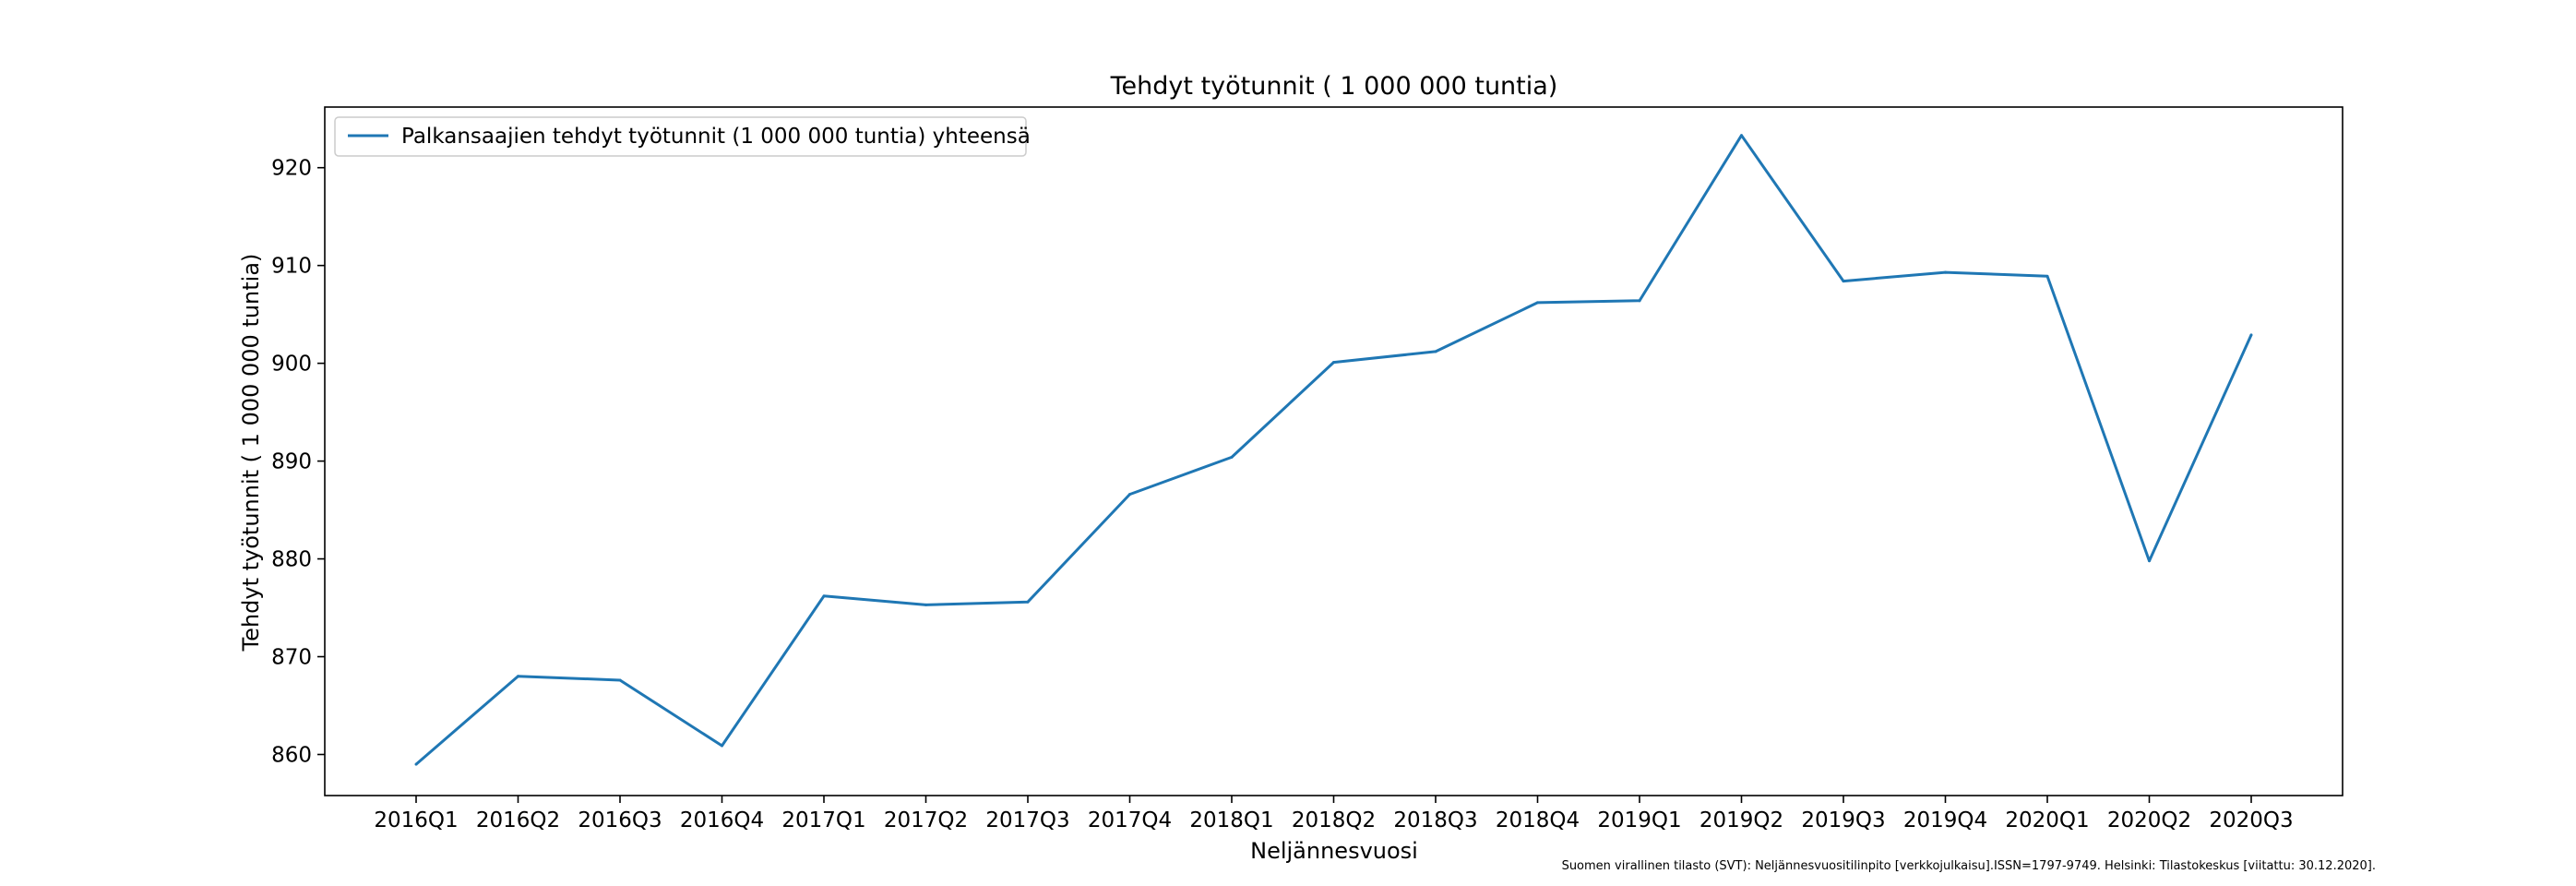 The height and width of the screenshot is (886, 2576). I want to click on chart-title: Tehdyt työtunnit ( 1 000 000 tuntia), so click(1334, 87).